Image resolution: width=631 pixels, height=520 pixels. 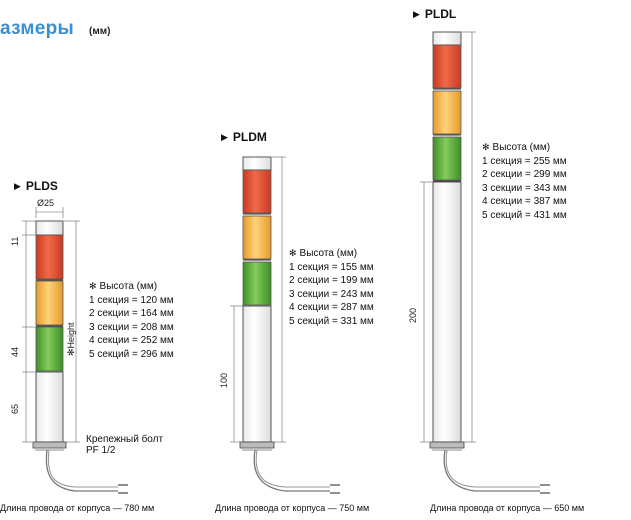 What do you see at coordinates (292, 470) in the screenshot?
I see `pldm-wire` at bounding box center [292, 470].